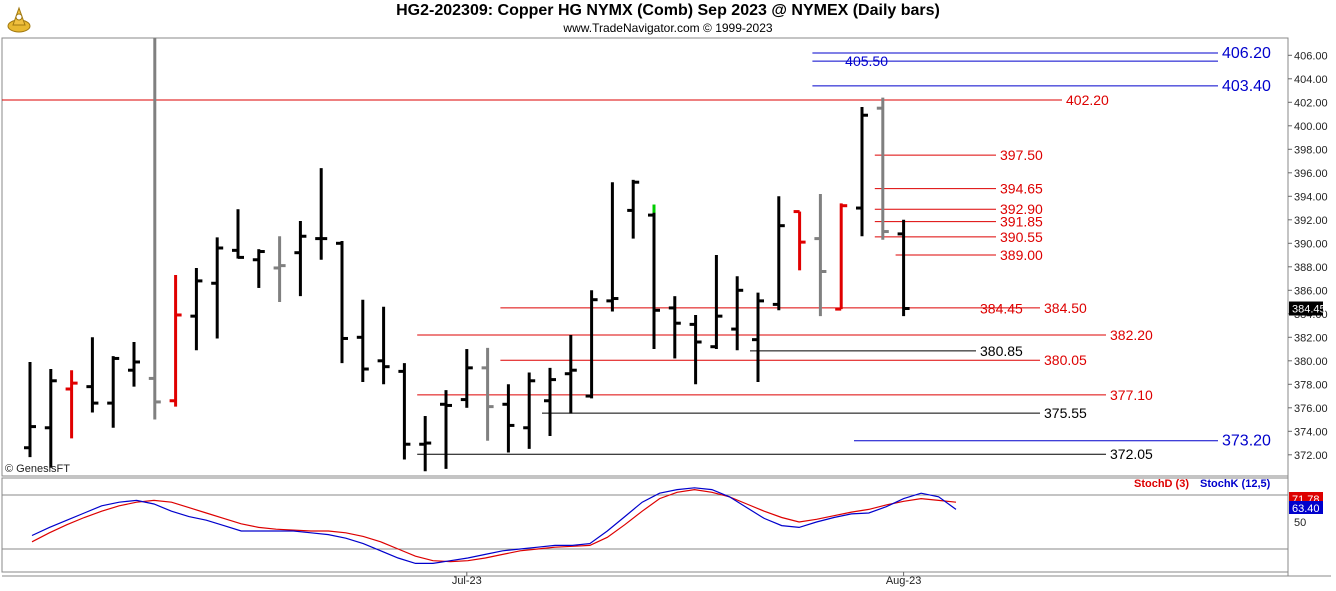 This screenshot has height=591, width=1336. What do you see at coordinates (1300, 523) in the screenshot?
I see `stoch-tick-label: 50` at bounding box center [1300, 523].